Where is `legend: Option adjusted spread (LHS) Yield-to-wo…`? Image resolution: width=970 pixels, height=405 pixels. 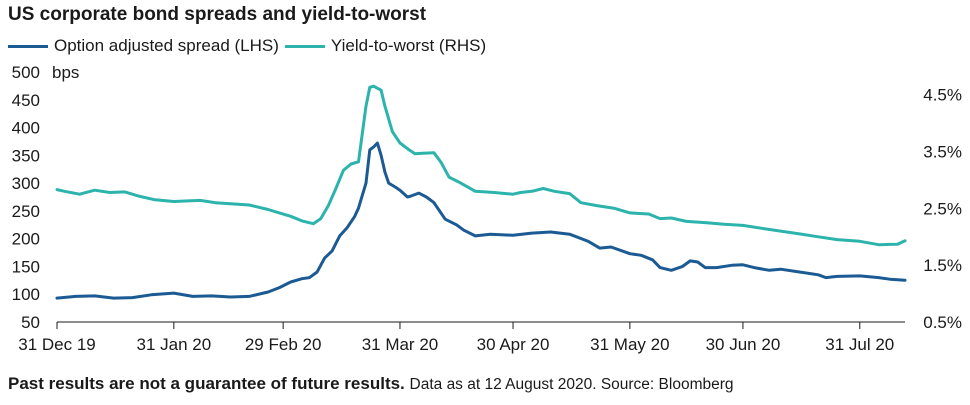
legend: Option adjusted spread (LHS) Yield-to-wo… is located at coordinates (250, 46).